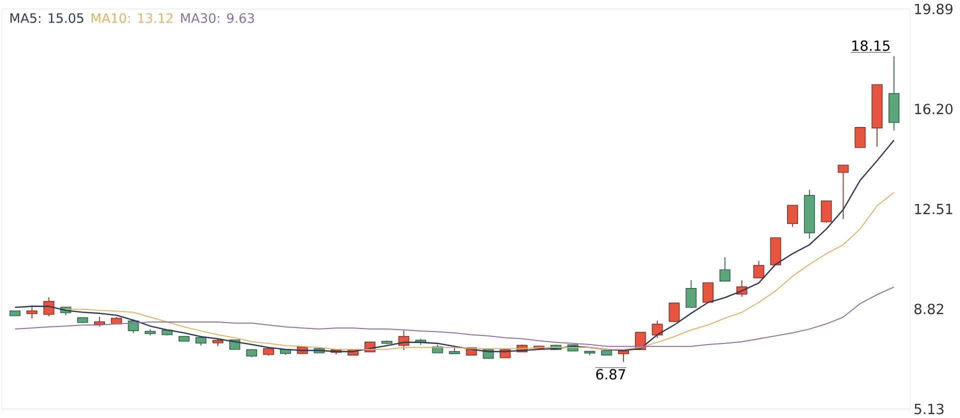 The height and width of the screenshot is (418, 960). I want to click on text: MA10: 13.12, so click(132, 18).